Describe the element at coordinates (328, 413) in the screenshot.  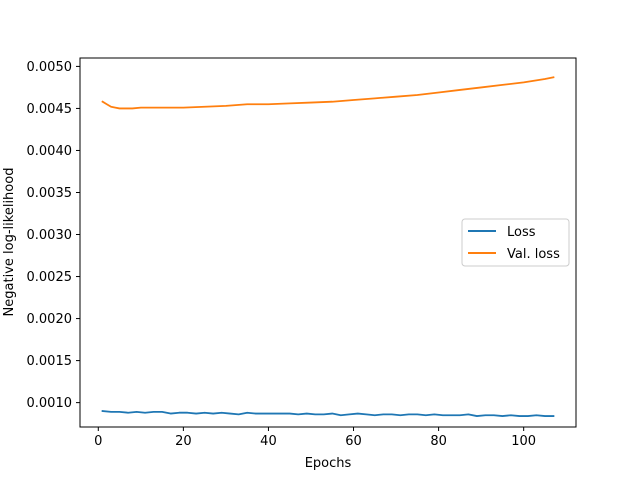
I see `series-line-loss` at that location.